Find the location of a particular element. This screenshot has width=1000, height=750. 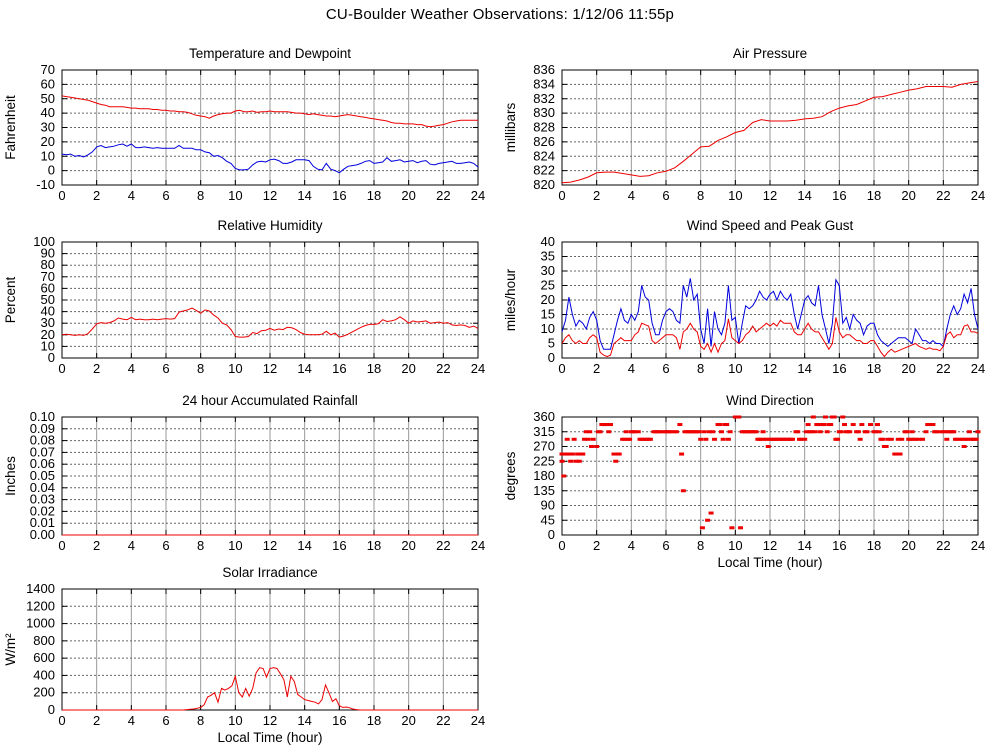

svg-text: 35 is located at coordinates (548, 256).